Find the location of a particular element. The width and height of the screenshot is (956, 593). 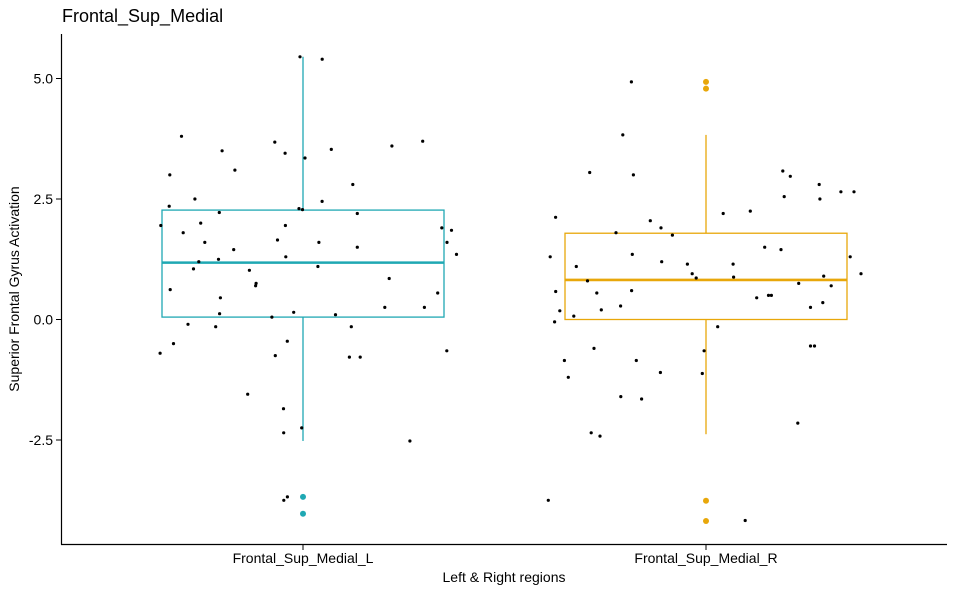

x-axis-ticks: Frontal_Sup_Medial_L Frontal_Sup_Medial_R is located at coordinates (505, 555).